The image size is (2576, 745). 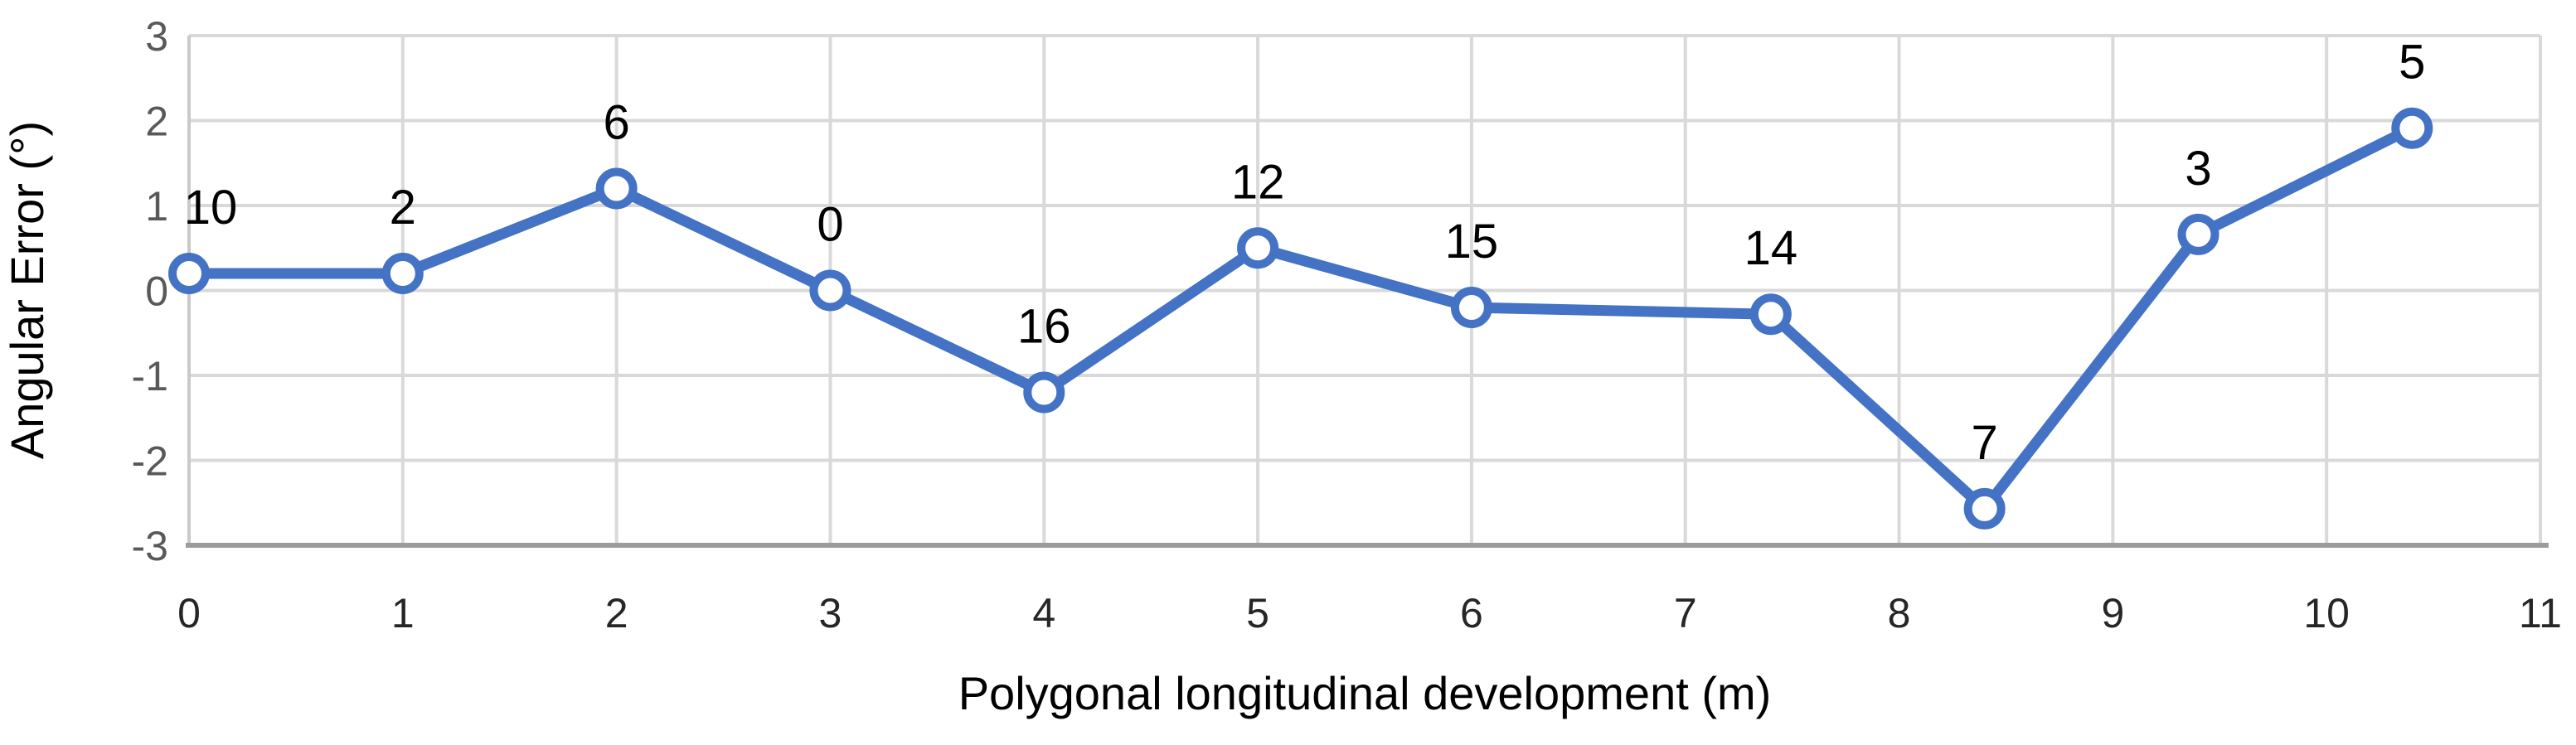 I want to click on x-axis-title: Polygonal longitudinal development (m), so click(x=1365, y=693).